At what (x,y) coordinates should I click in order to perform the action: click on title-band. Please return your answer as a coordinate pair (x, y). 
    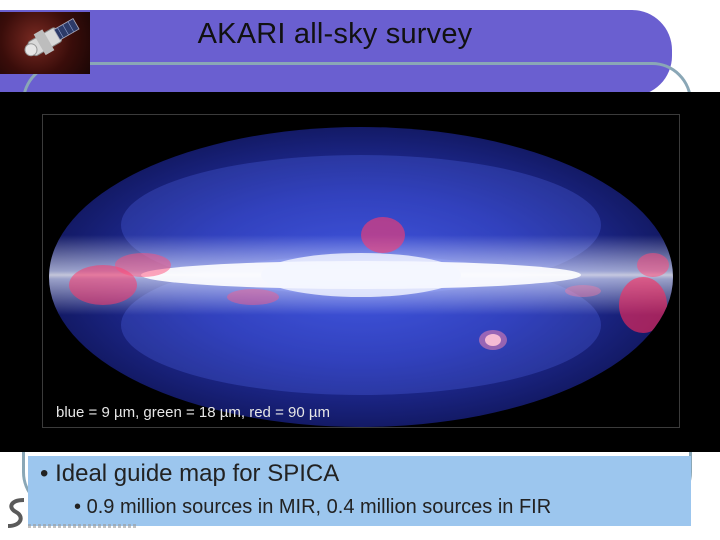
    Looking at the image, I should click on (336, 53).